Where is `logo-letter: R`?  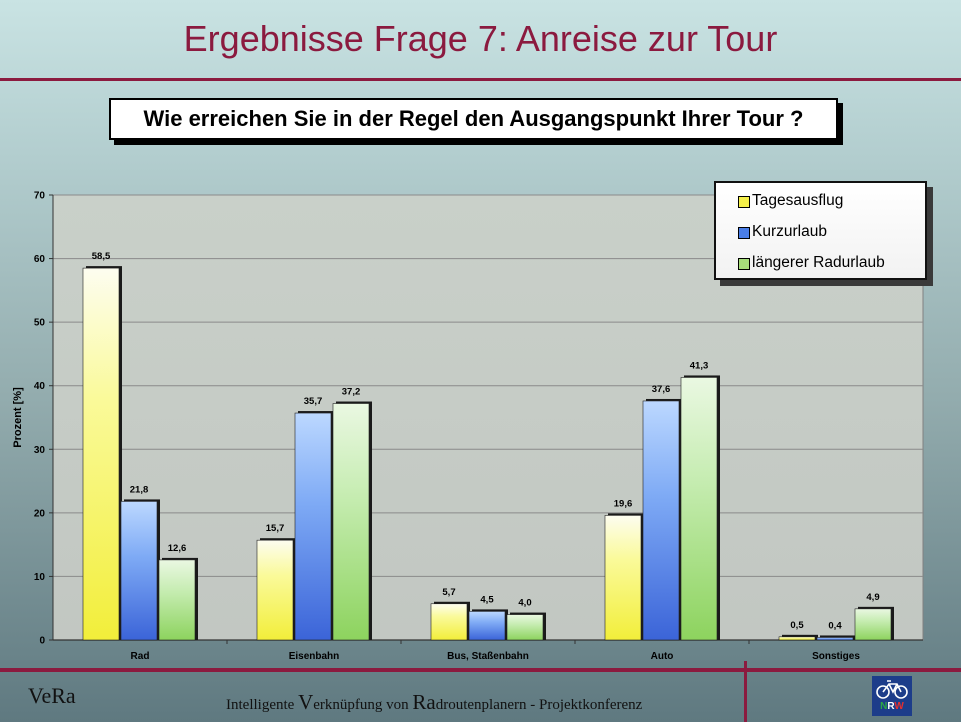
logo-letter: R is located at coordinates (891, 706).